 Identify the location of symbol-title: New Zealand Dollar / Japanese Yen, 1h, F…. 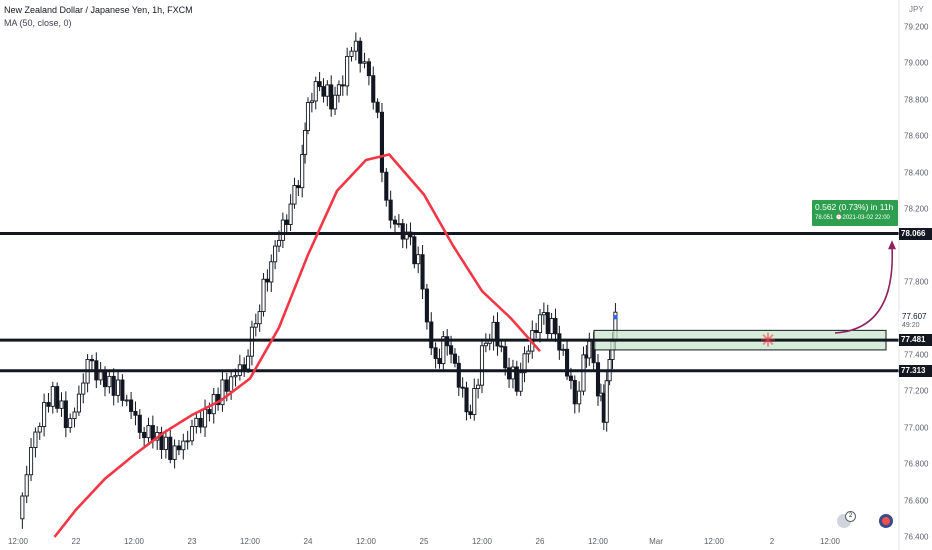
(98, 10).